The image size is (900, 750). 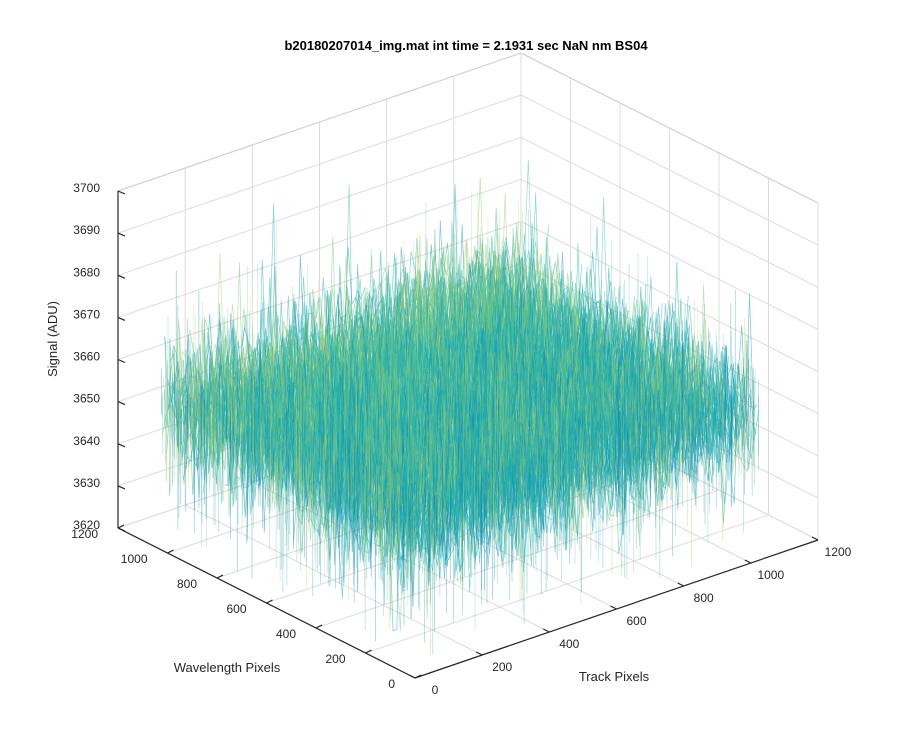 What do you see at coordinates (838, 552) in the screenshot?
I see `x-tick-label: 1200` at bounding box center [838, 552].